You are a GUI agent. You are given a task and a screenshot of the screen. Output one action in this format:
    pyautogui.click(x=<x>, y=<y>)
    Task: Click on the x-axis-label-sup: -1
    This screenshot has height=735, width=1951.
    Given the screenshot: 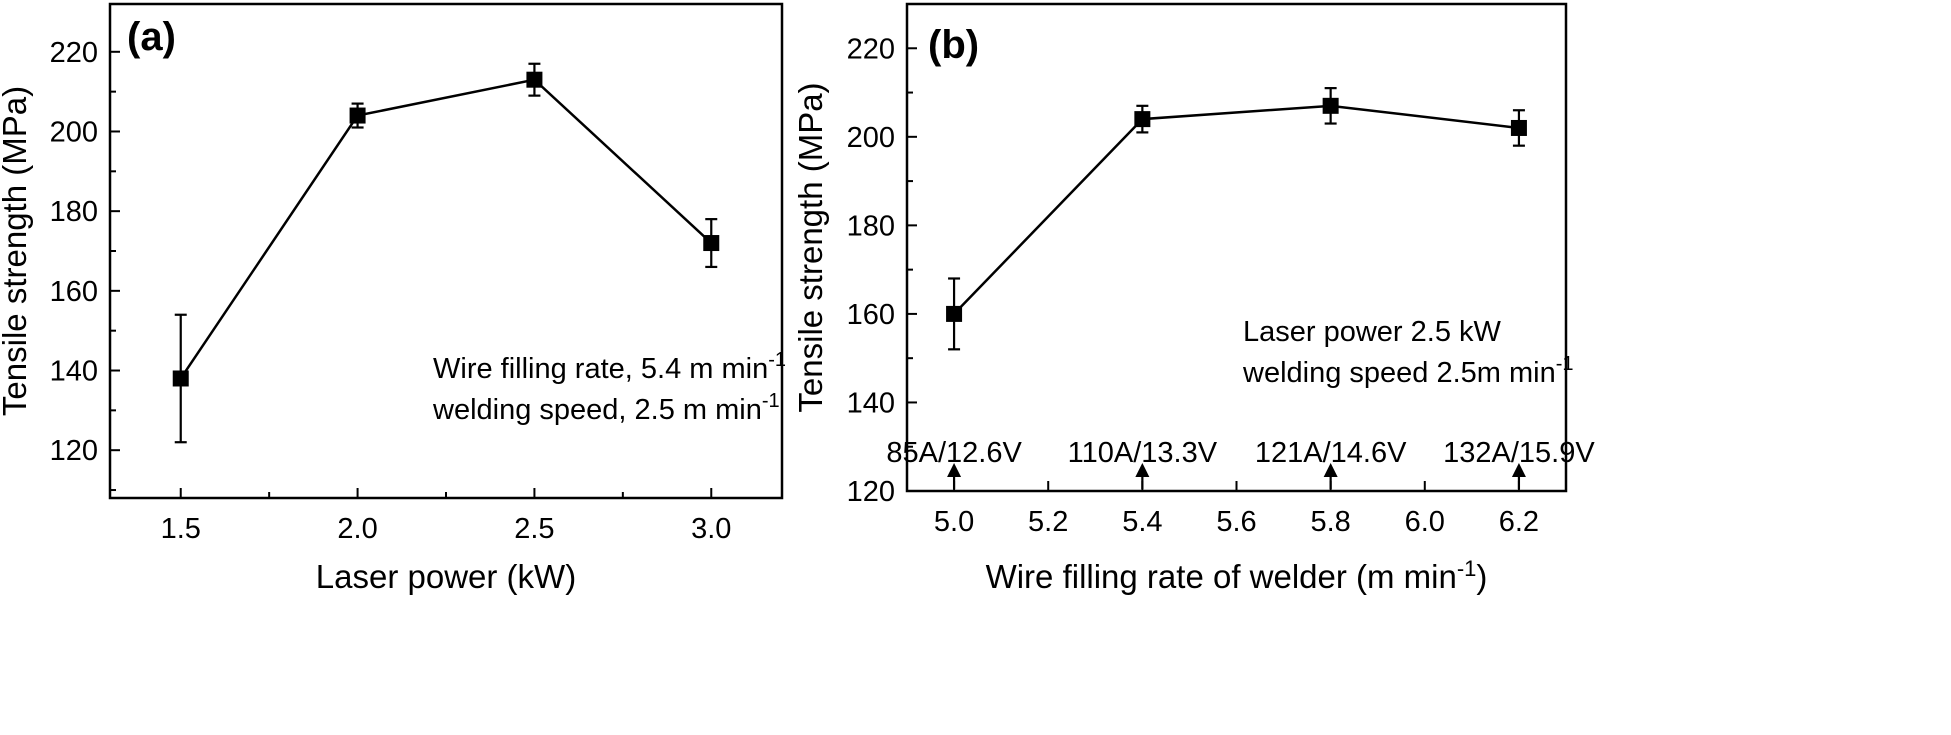 What is the action you would take?
    pyautogui.click(x=1467, y=568)
    